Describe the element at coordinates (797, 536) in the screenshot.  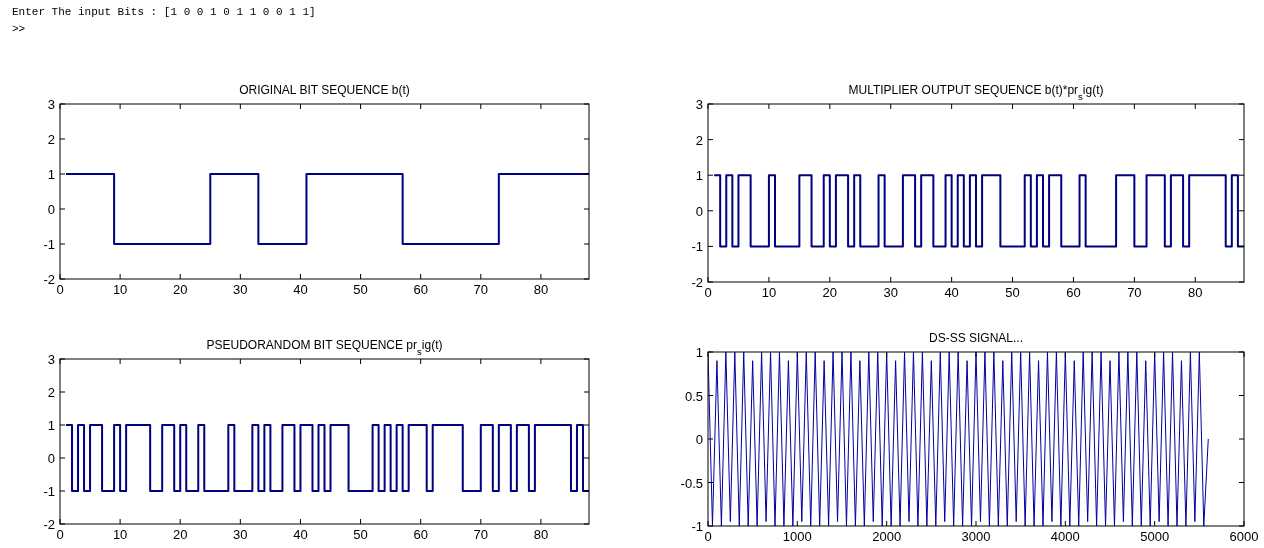
I see `x-tick-label: 1000` at that location.